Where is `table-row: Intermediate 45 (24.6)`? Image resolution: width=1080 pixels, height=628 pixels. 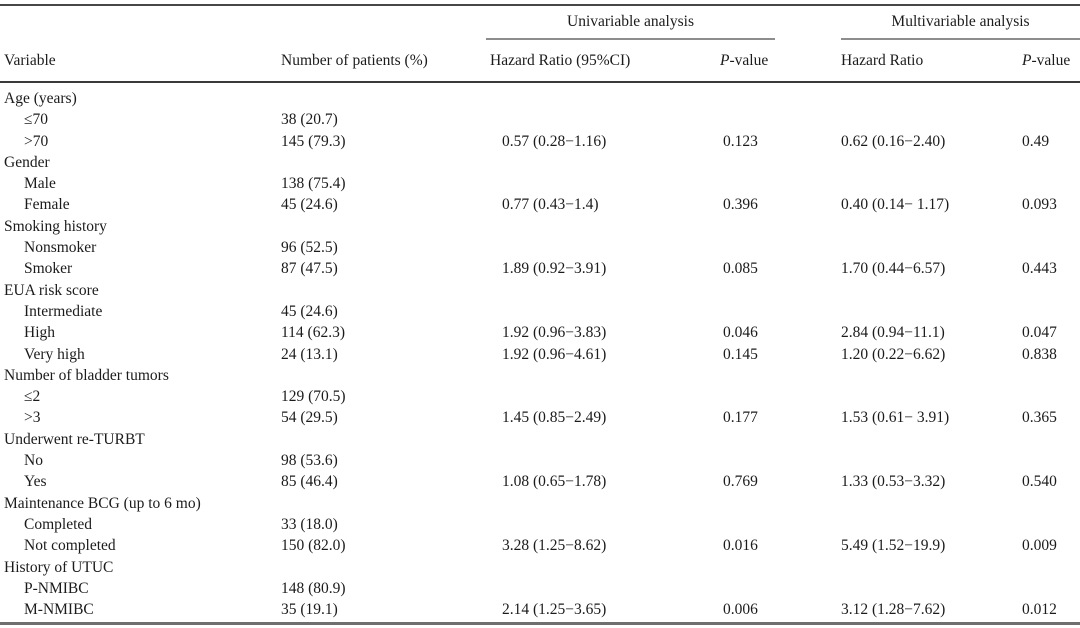 table-row: Intermediate 45 (24.6) is located at coordinates (541, 311).